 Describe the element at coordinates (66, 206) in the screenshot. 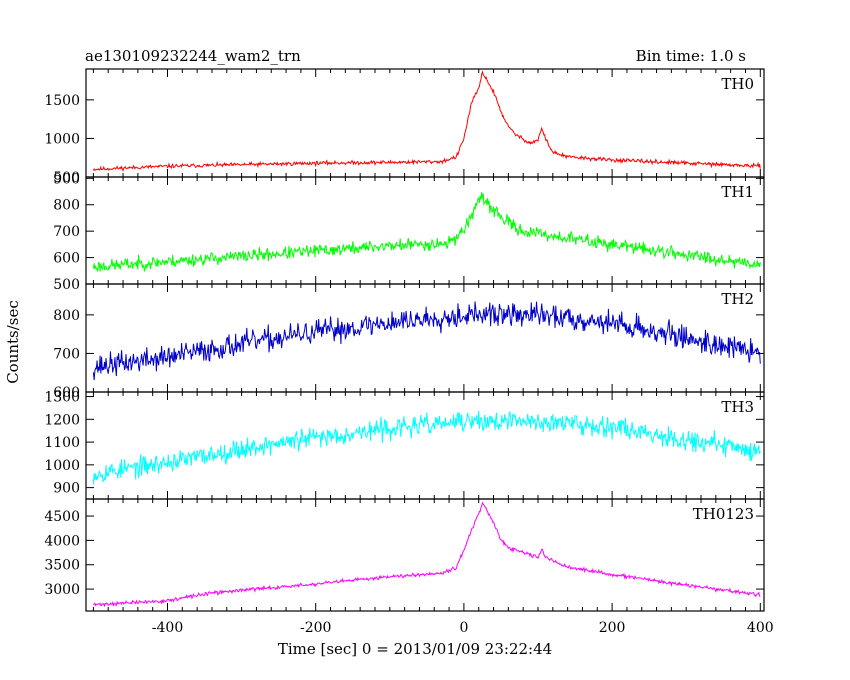

I see `y-tick-label-th1: 800` at that location.